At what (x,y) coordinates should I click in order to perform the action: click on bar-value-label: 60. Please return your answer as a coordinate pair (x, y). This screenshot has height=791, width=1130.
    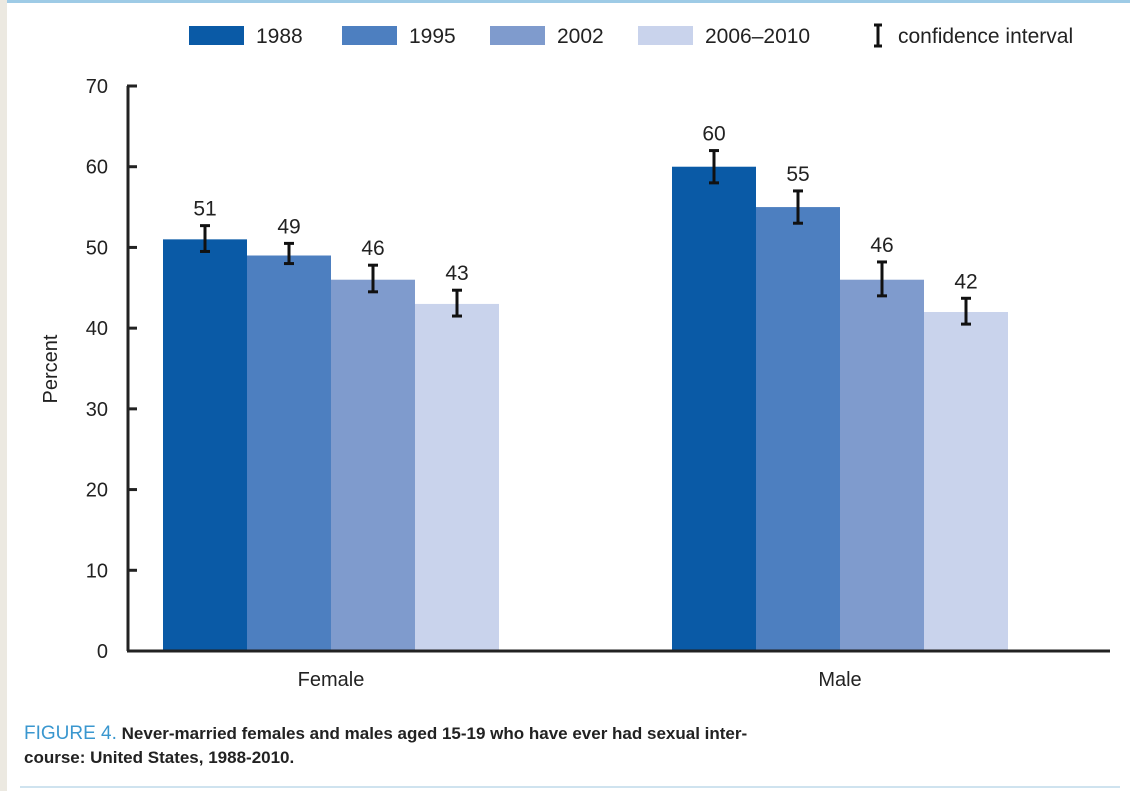
    Looking at the image, I should click on (713, 134).